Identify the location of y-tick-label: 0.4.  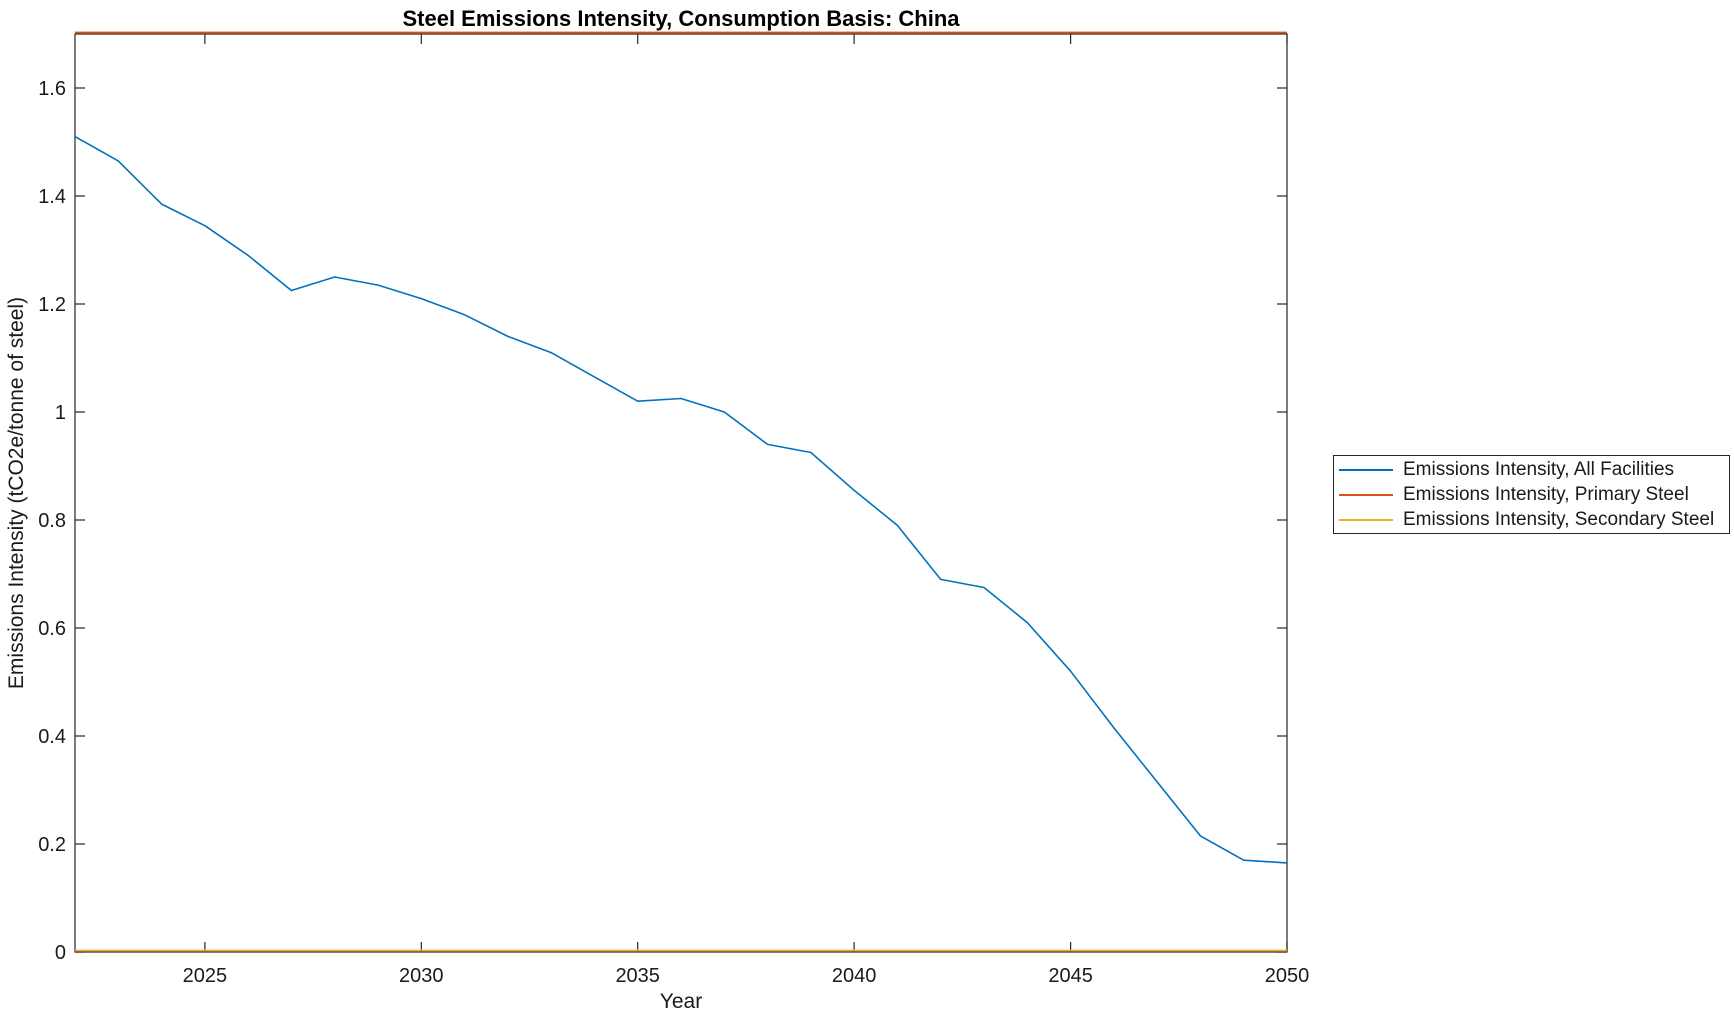
(52, 737).